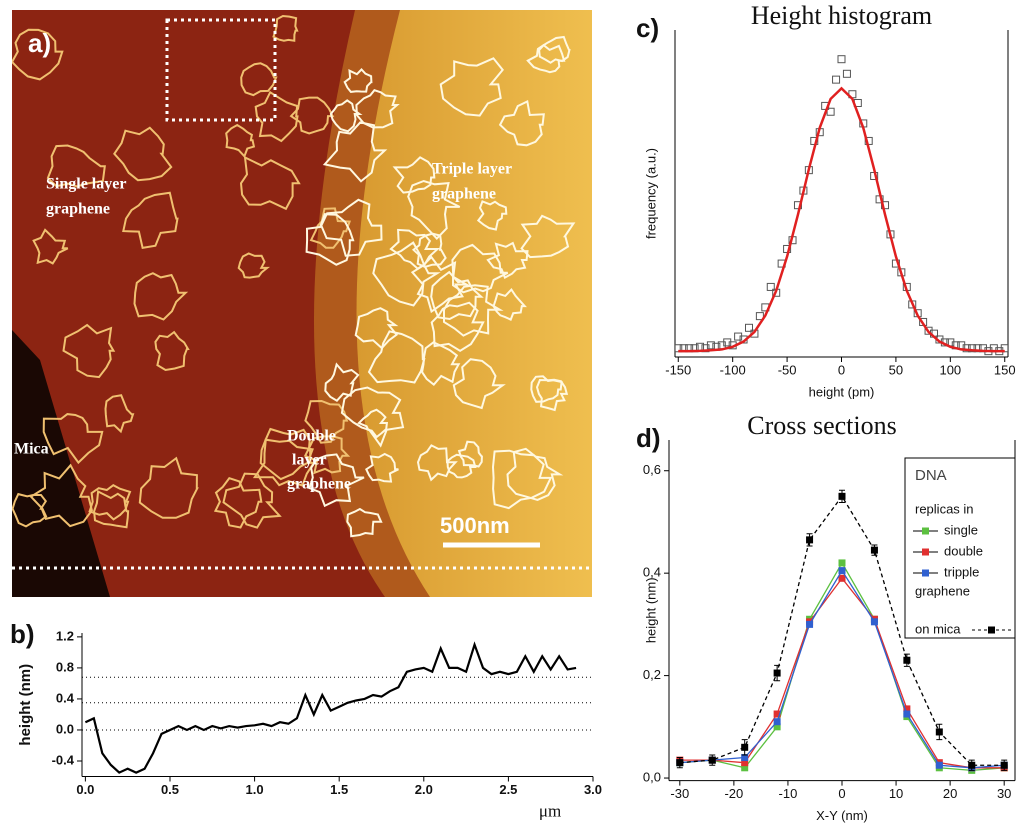  I want to click on x-axis-label: height (pm), so click(842, 391).